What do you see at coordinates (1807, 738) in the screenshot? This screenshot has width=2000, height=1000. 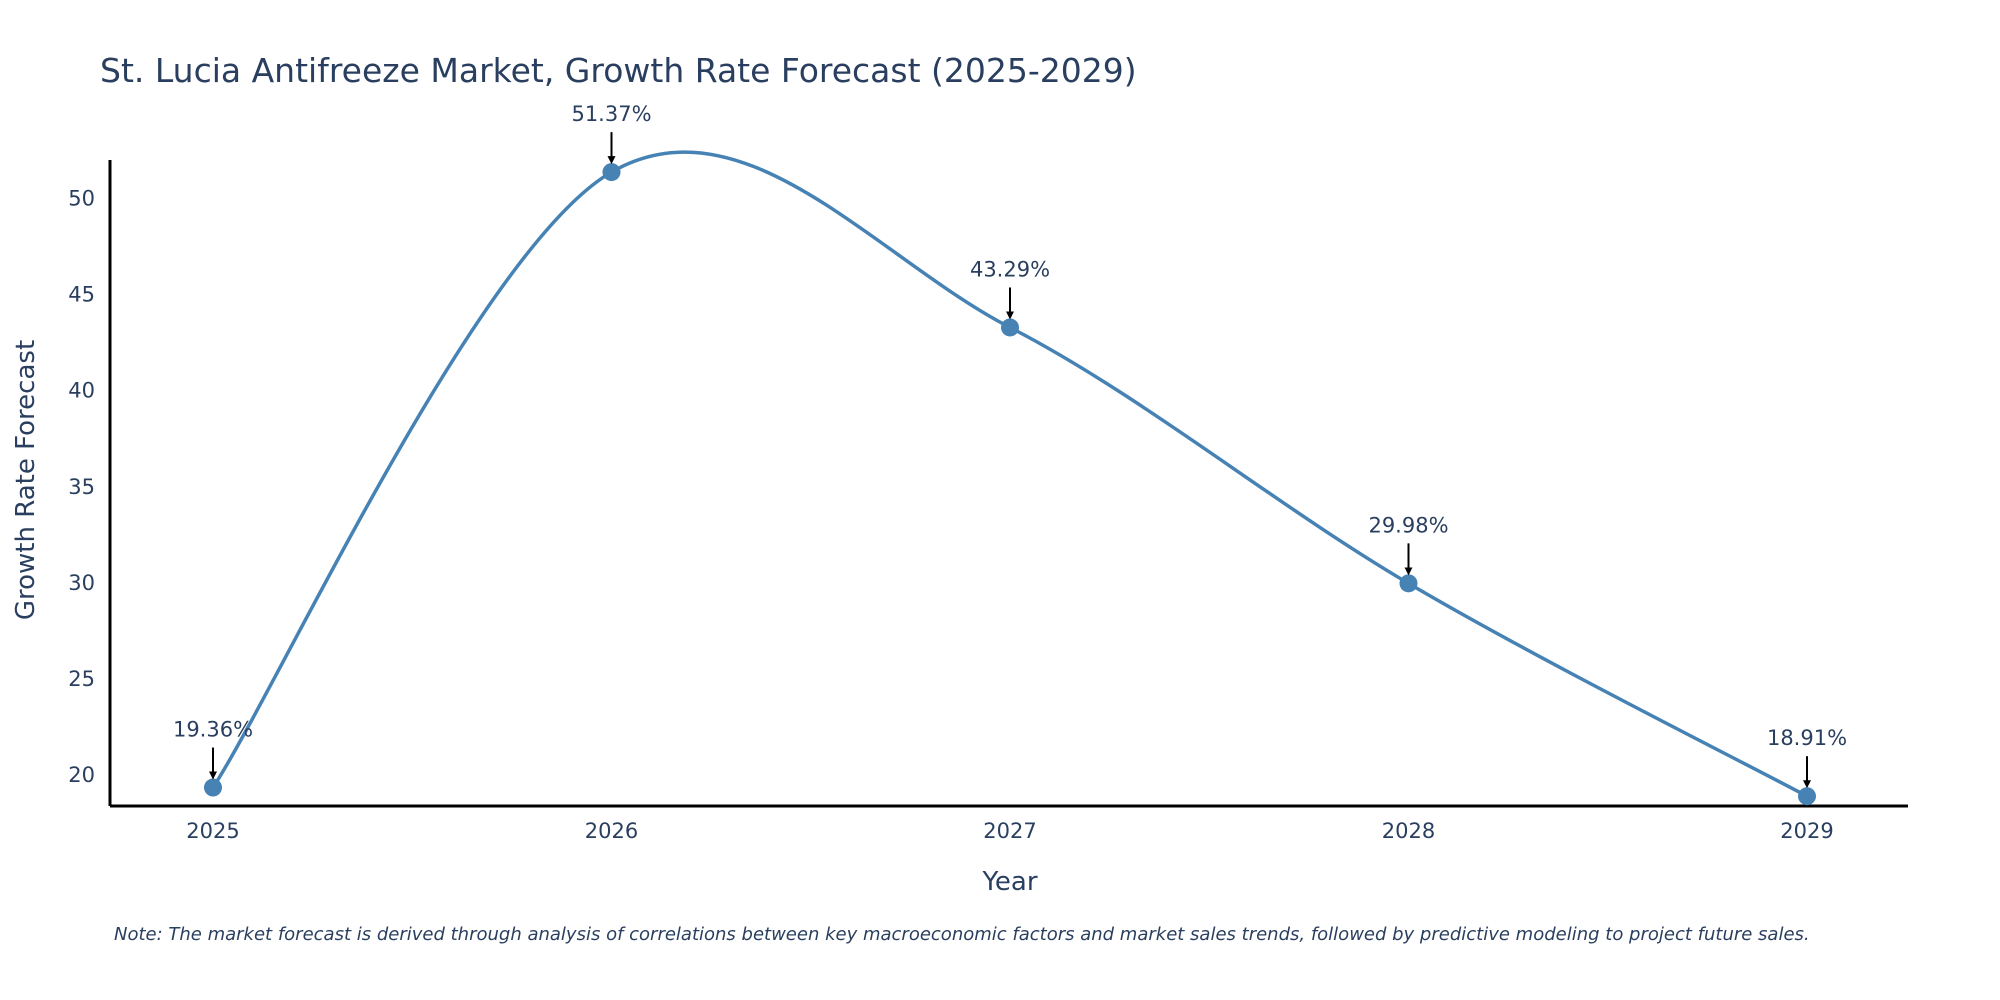 I see `data-label-2029: 18.91%` at bounding box center [1807, 738].